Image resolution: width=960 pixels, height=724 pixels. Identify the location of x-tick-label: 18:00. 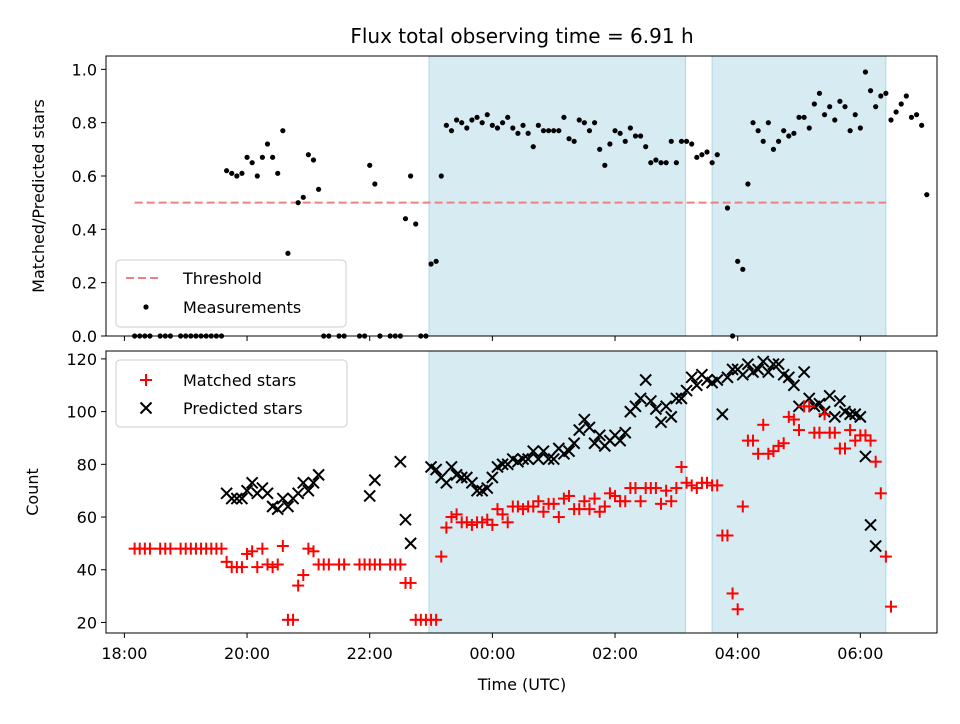
(124, 653).